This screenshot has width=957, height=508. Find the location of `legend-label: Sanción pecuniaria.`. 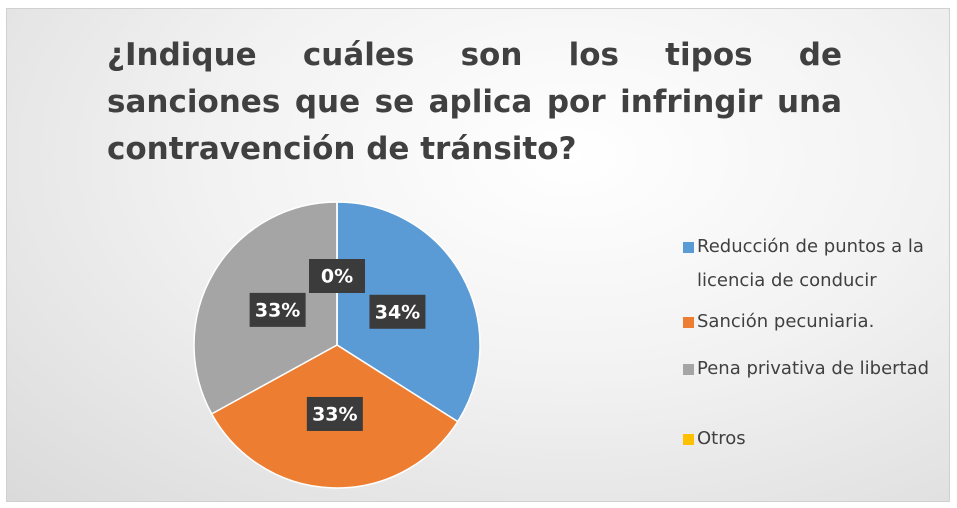

legend-label: Sanción pecuniaria. is located at coordinates (786, 321).